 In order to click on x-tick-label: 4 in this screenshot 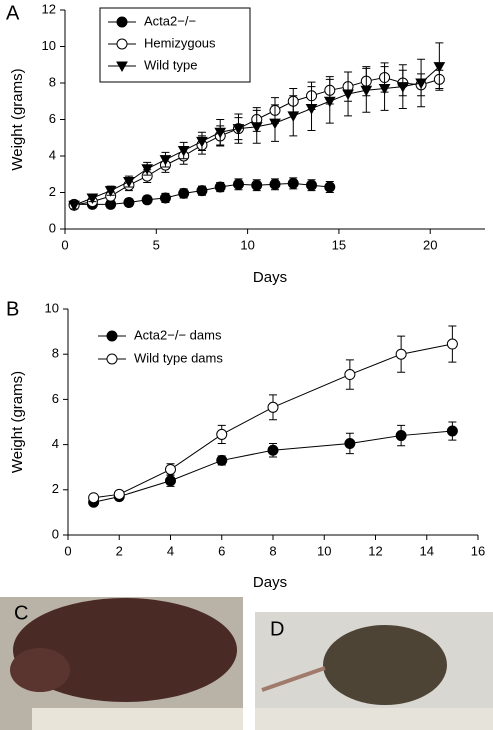, I will do `click(170, 550)`.